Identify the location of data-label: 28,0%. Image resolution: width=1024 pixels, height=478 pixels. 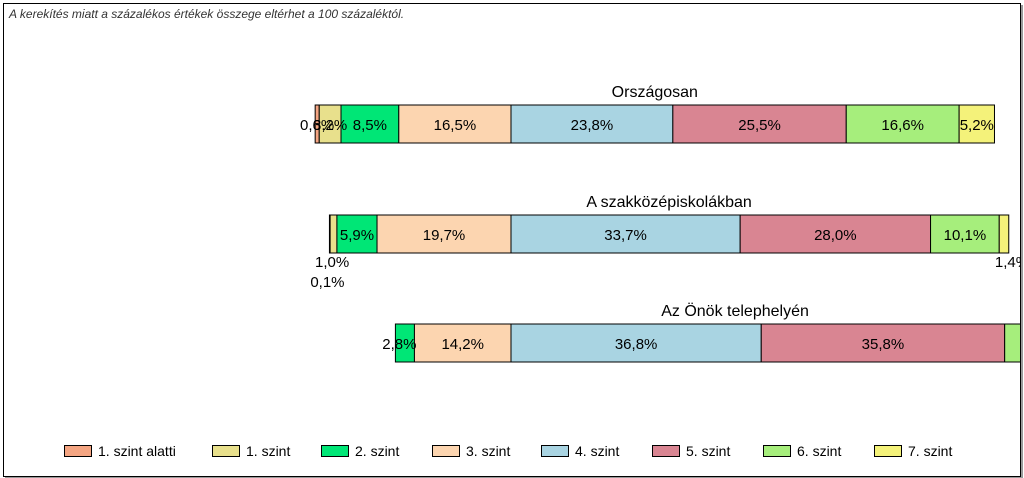
(835, 235).